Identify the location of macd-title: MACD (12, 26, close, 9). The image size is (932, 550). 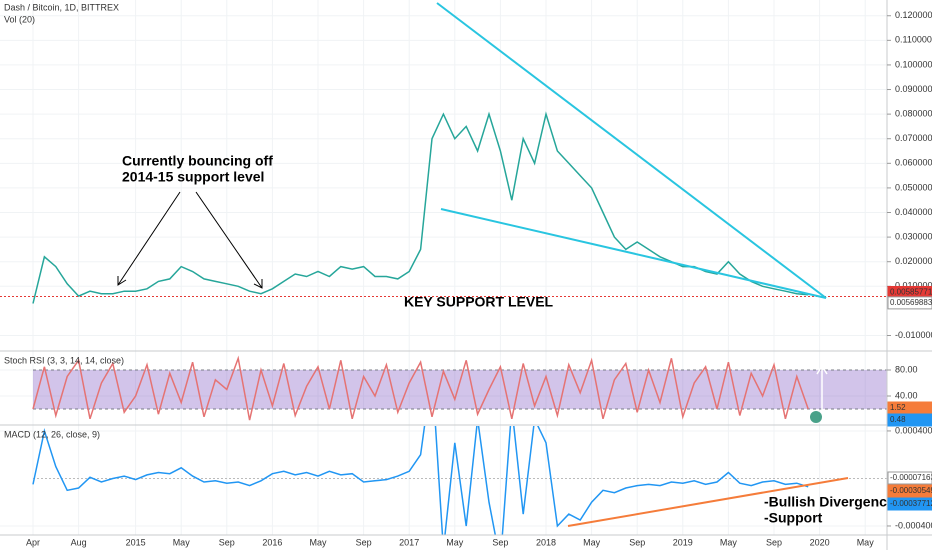
(52, 434).